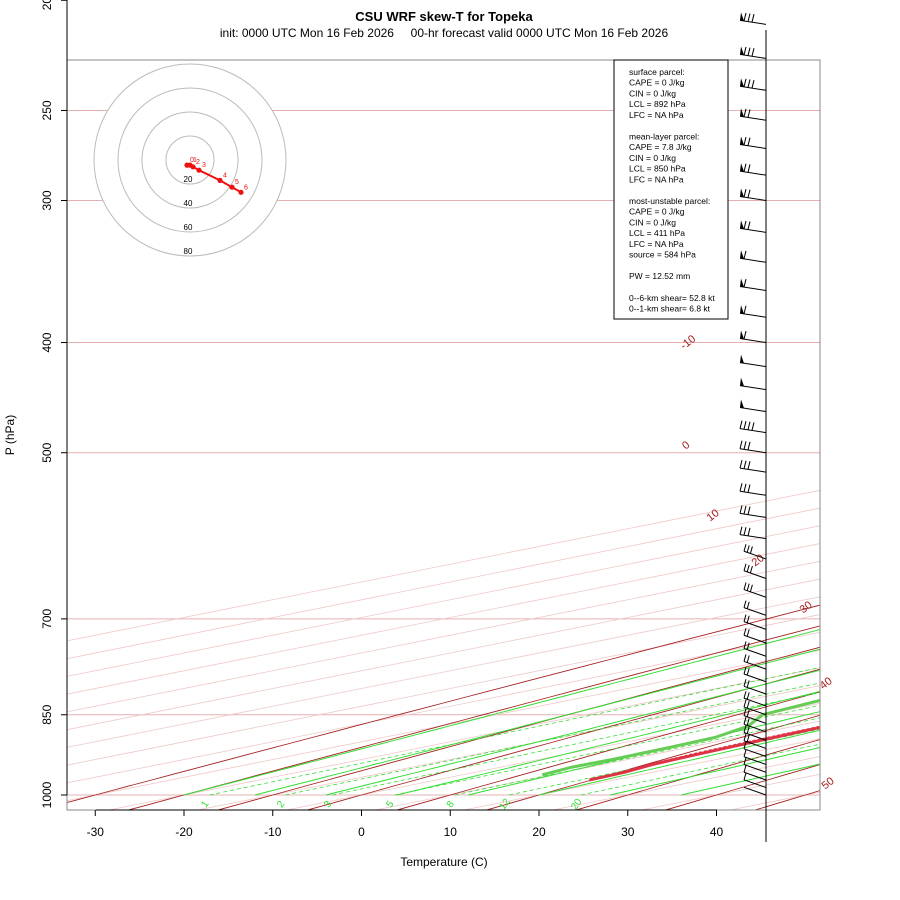  Describe the element at coordinates (184, 832) in the screenshot. I see `x-tick-label: -20` at that location.